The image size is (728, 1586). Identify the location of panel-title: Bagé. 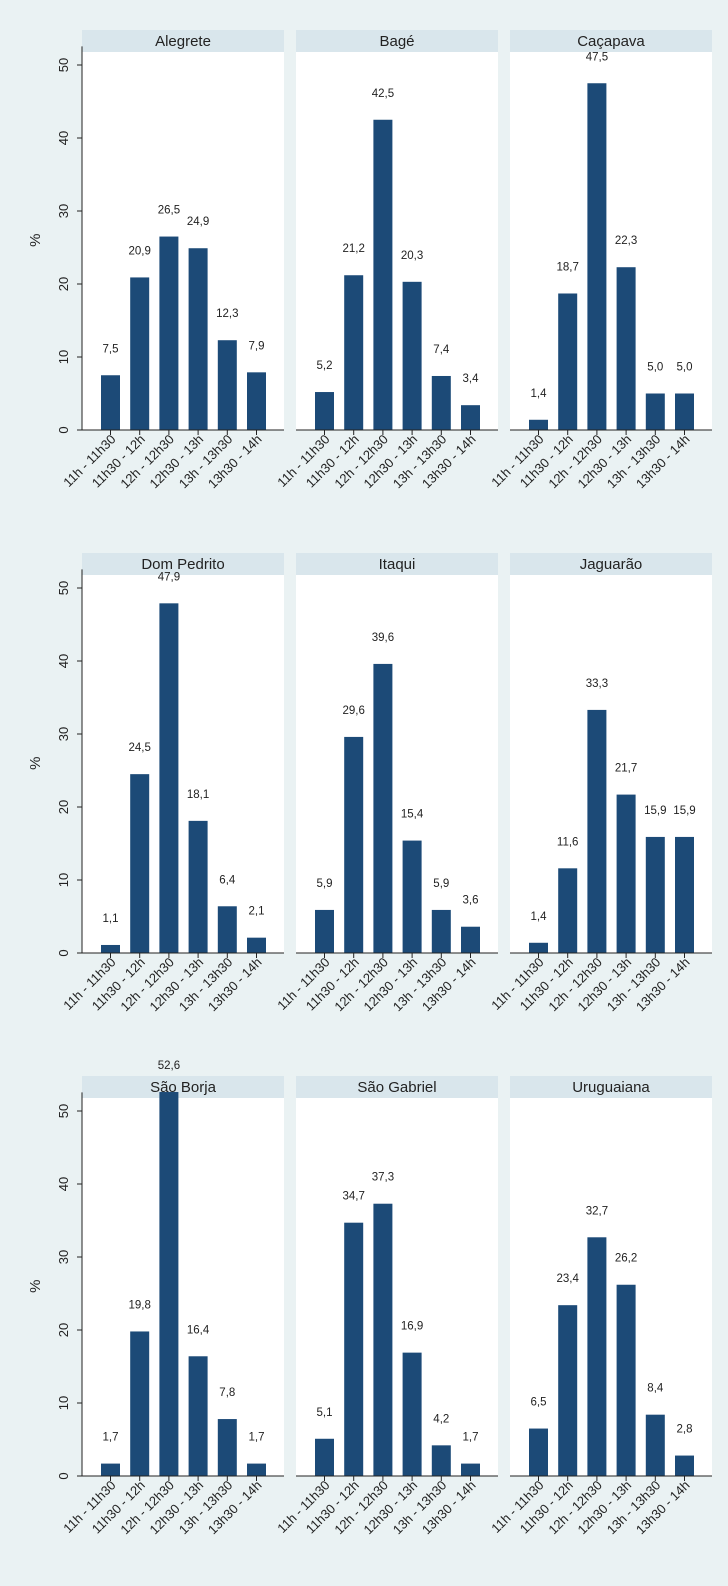
(396, 41).